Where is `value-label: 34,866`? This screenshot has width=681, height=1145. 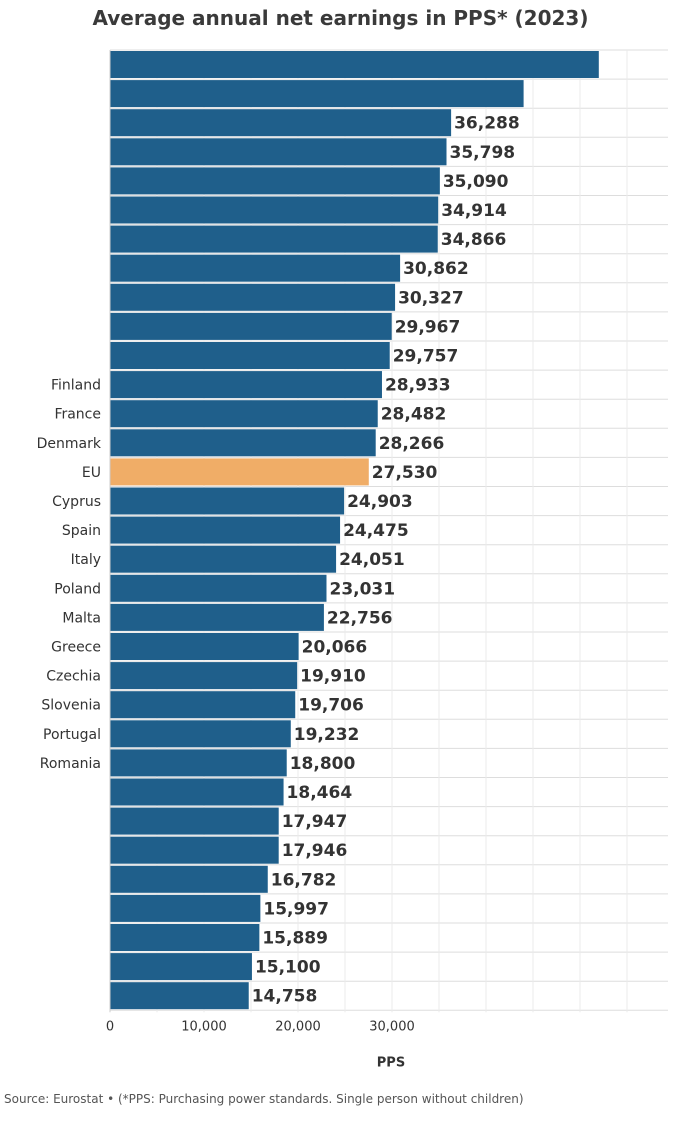
value-label: 34,866 is located at coordinates (474, 240).